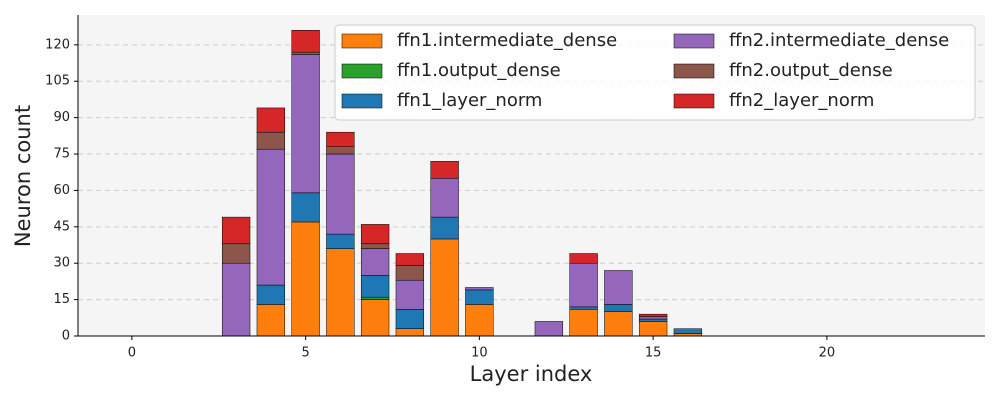  What do you see at coordinates (57, 81) in the screenshot?
I see `y-tick-label: 105` at bounding box center [57, 81].